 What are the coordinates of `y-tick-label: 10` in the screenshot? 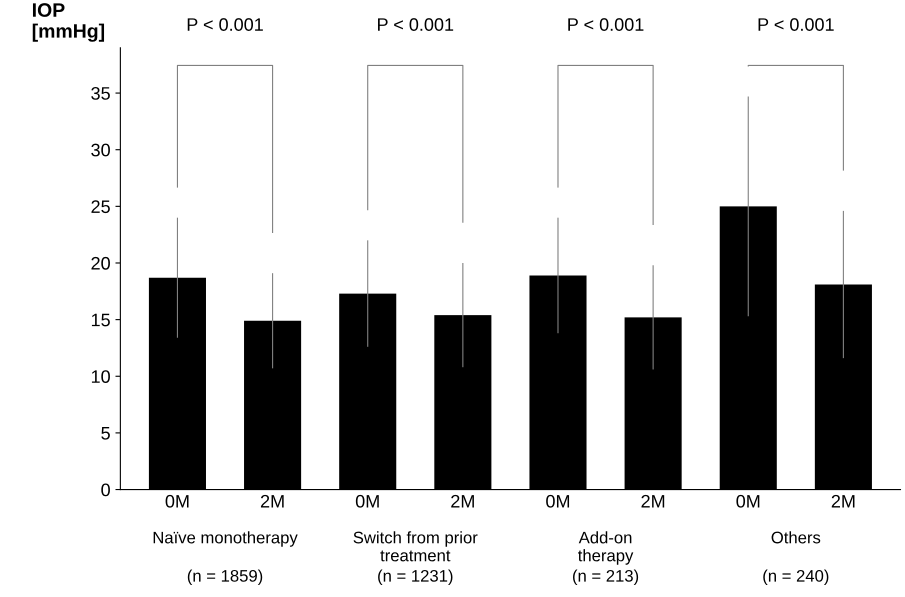 It's located at (101, 376).